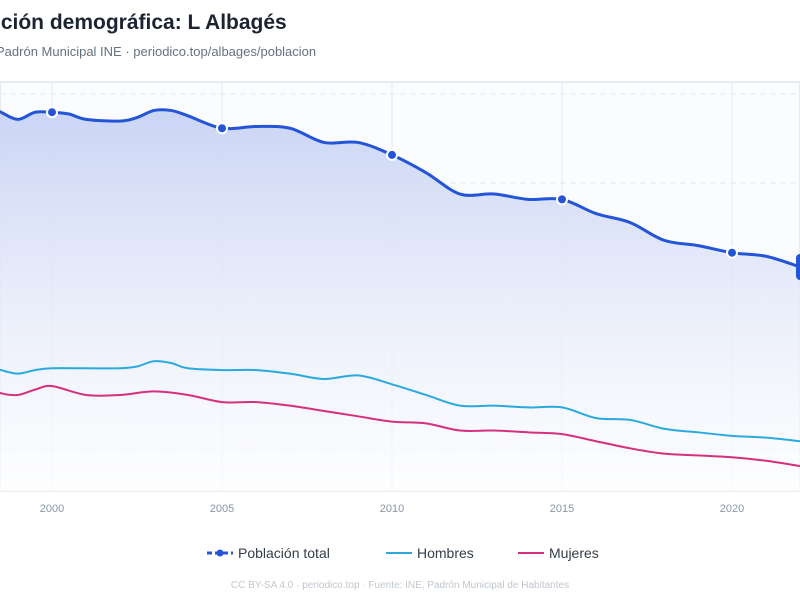 This screenshot has width=800, height=600. I want to click on series-line-mujeres, so click(400, 426).